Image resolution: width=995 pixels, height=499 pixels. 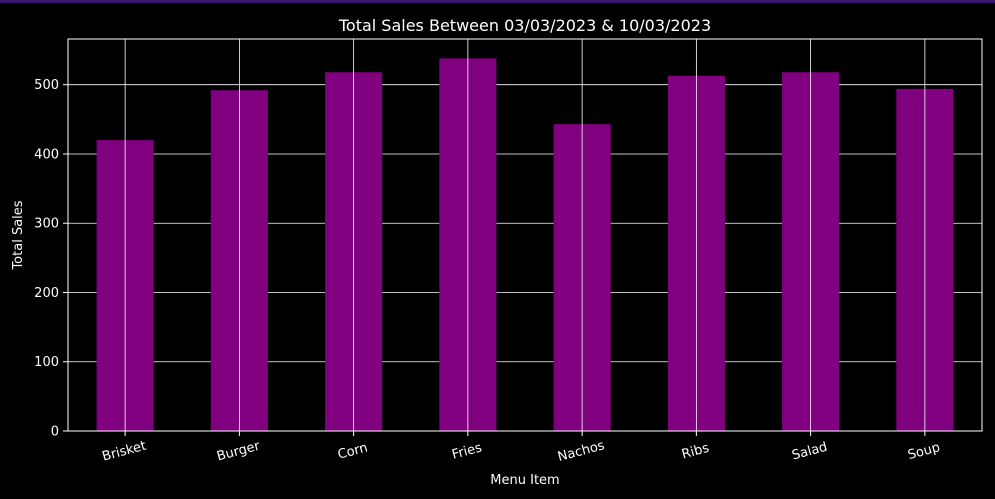 What do you see at coordinates (46, 85) in the screenshot?
I see `y-tick-label: 500` at bounding box center [46, 85].